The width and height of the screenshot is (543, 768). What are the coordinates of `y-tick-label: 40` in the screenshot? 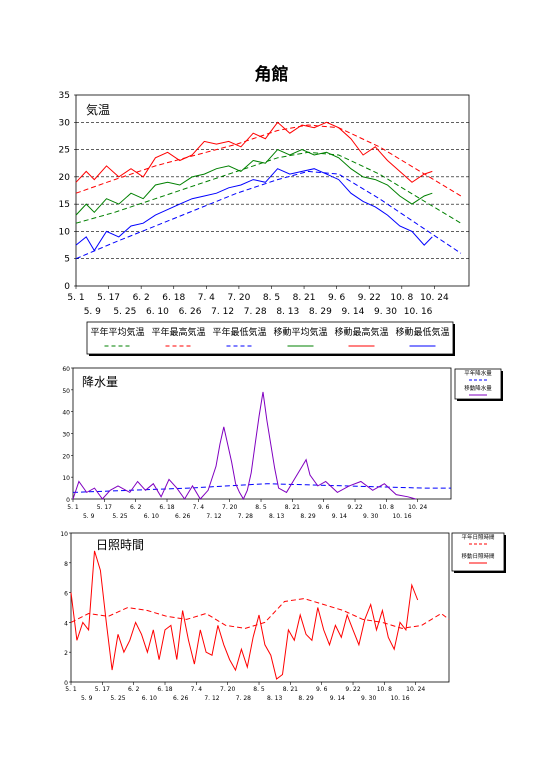 It's located at (66, 413).